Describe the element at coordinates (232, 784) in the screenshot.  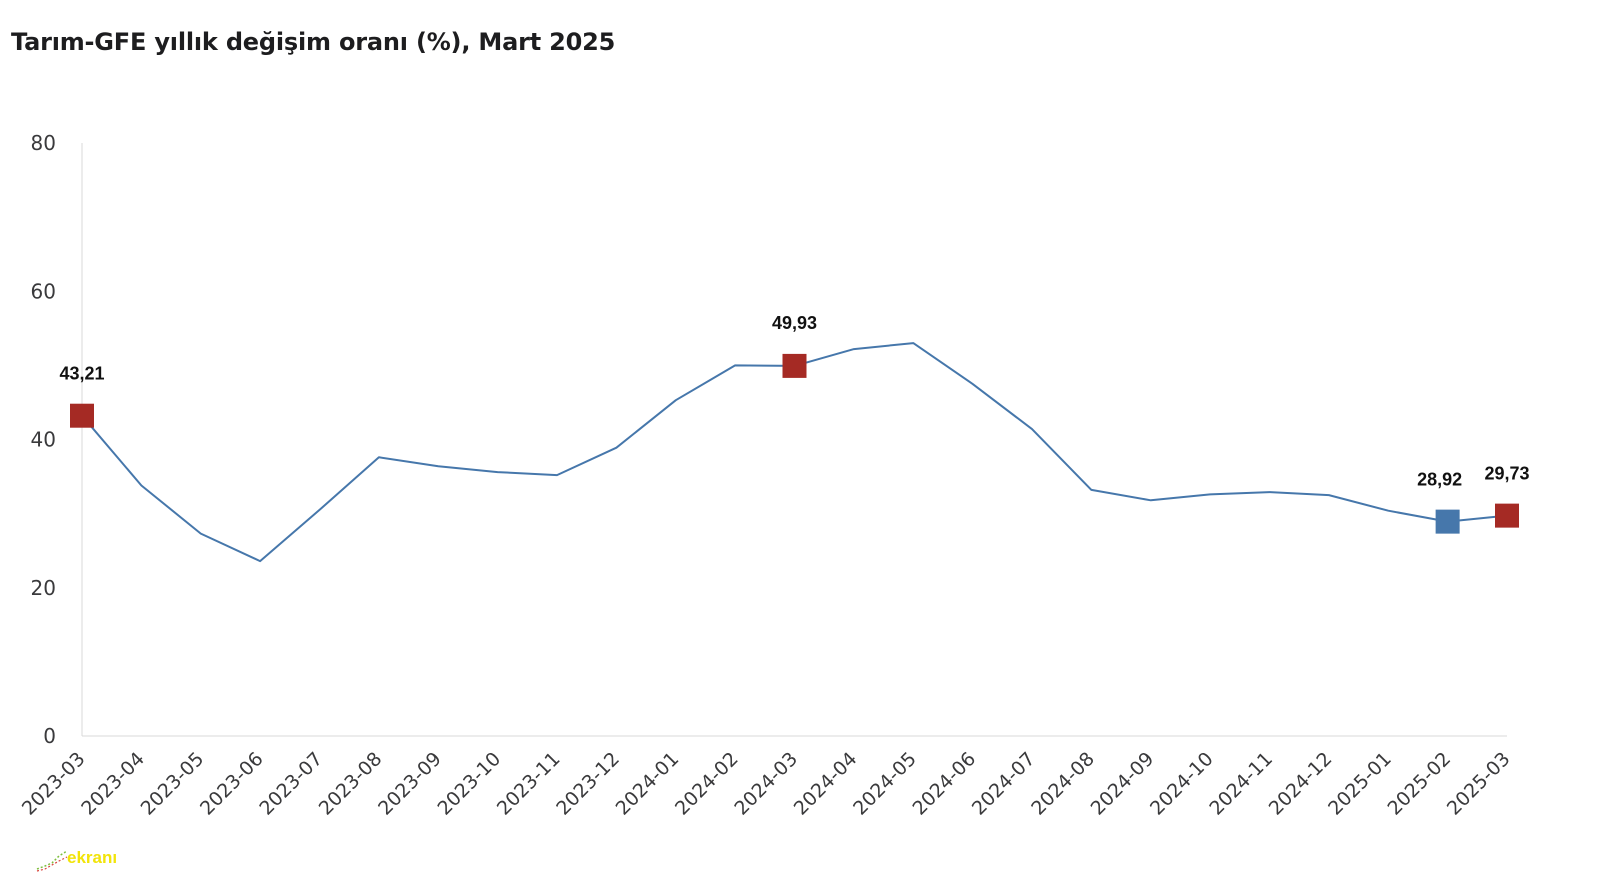
I see `x-tick-label: 2023-06` at that location.